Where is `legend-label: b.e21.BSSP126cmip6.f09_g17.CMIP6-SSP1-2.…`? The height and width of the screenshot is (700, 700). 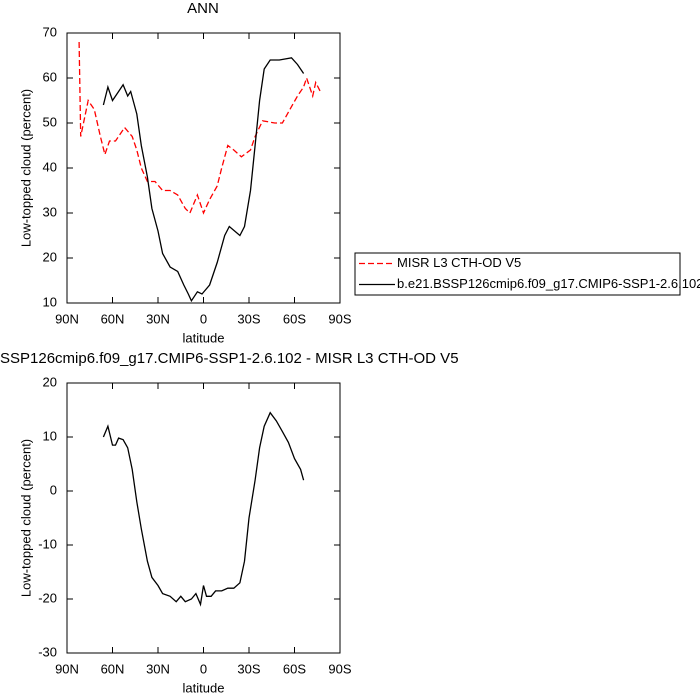
legend-label: b.e21.BSSP126cmip6.f09_g17.CMIP6-SSP1-2.… is located at coordinates (548, 283).